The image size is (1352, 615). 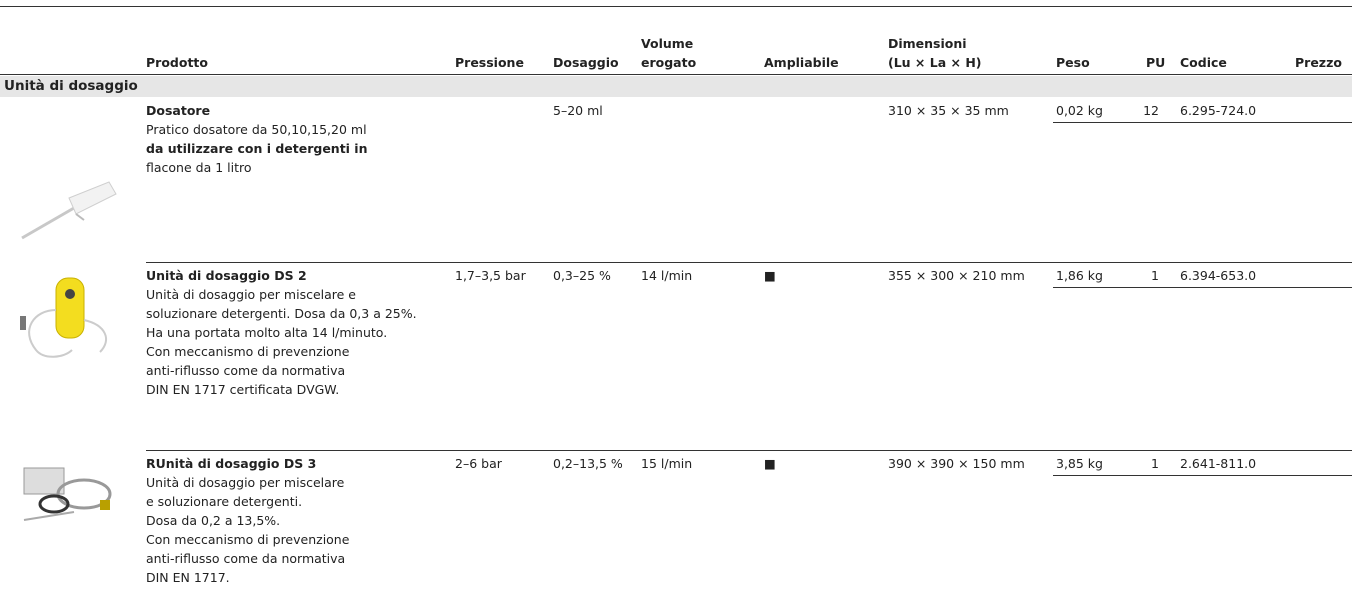 What do you see at coordinates (676, 86) in the screenshot?
I see `section-band` at bounding box center [676, 86].